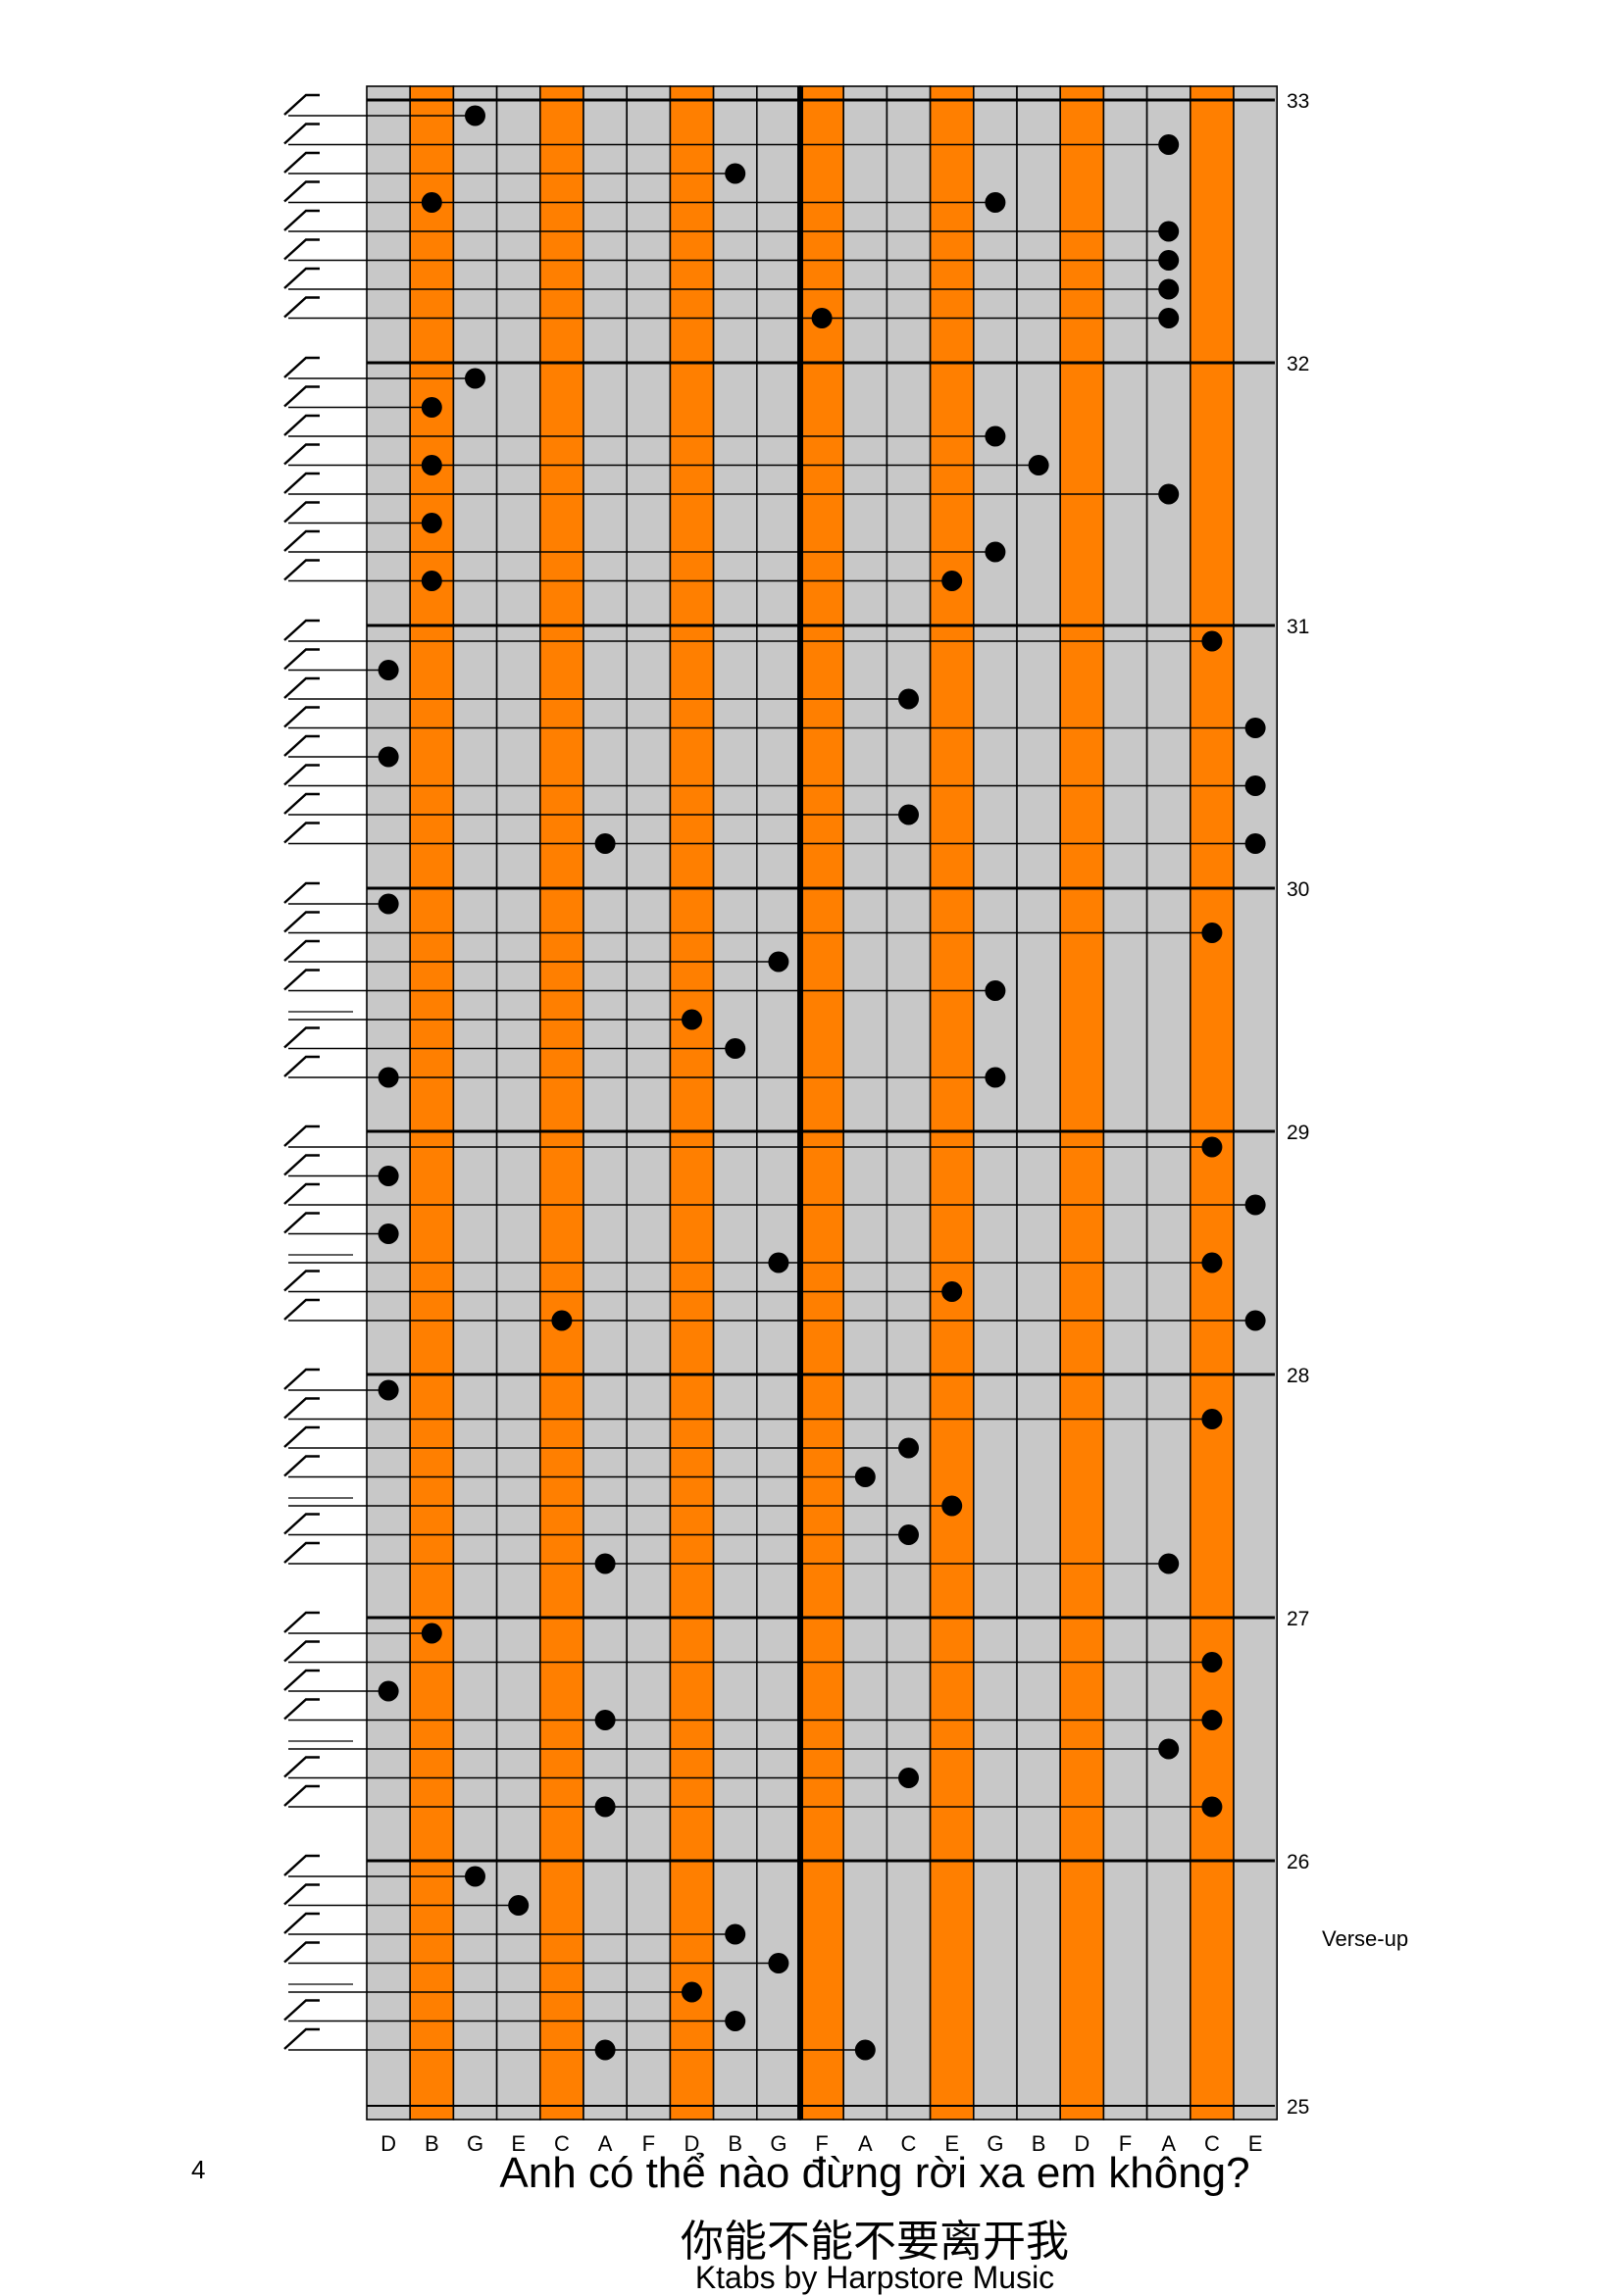  I want to click on tine-label-7: D, so click(692, 2143).